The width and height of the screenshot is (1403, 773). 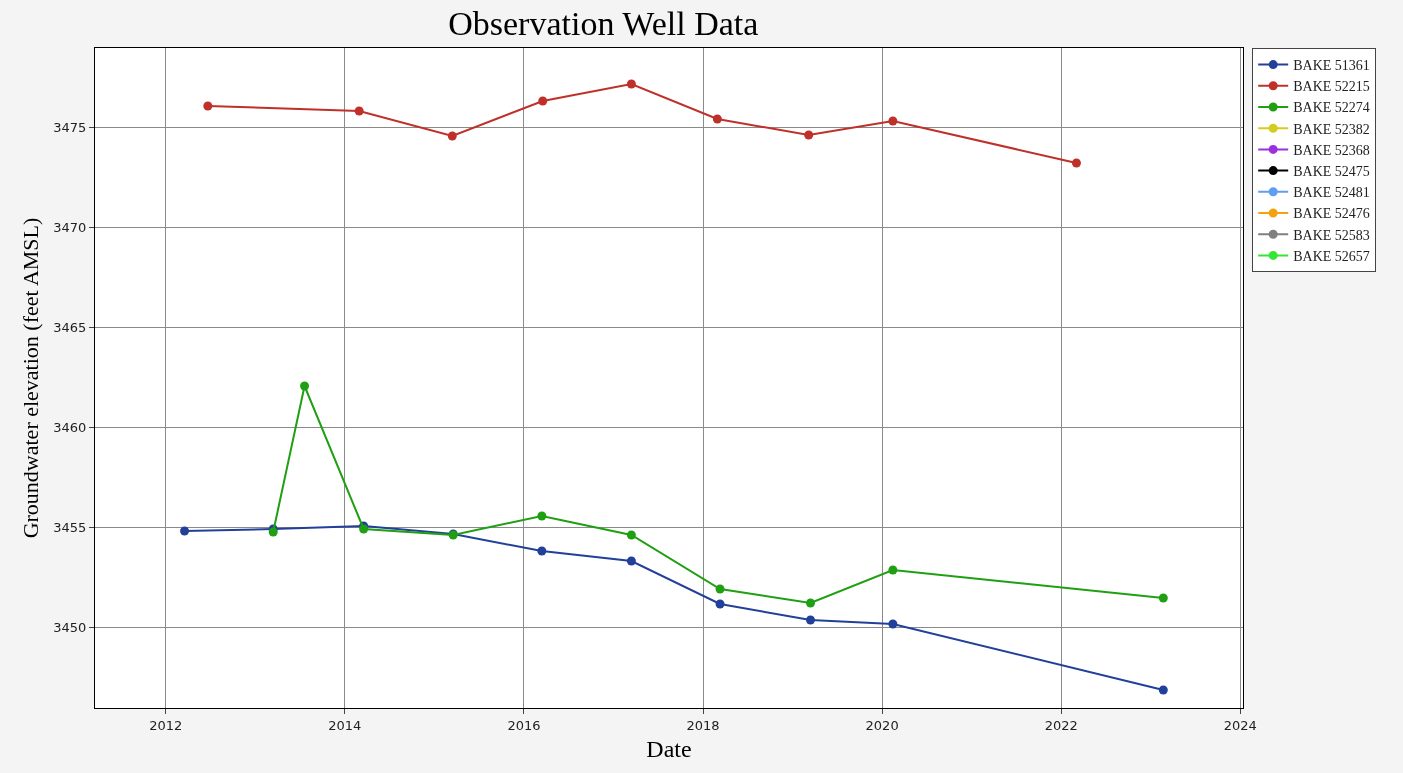 I want to click on legend-label: BAKE 52215, so click(x=1331, y=87).